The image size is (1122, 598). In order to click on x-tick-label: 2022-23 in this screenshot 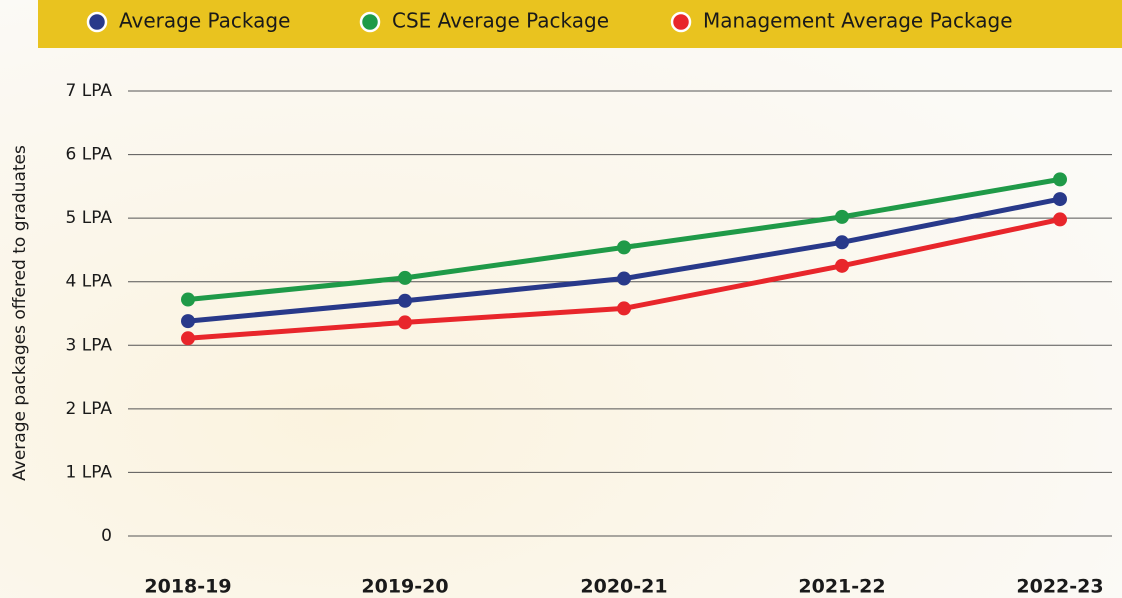, I will do `click(1059, 587)`.